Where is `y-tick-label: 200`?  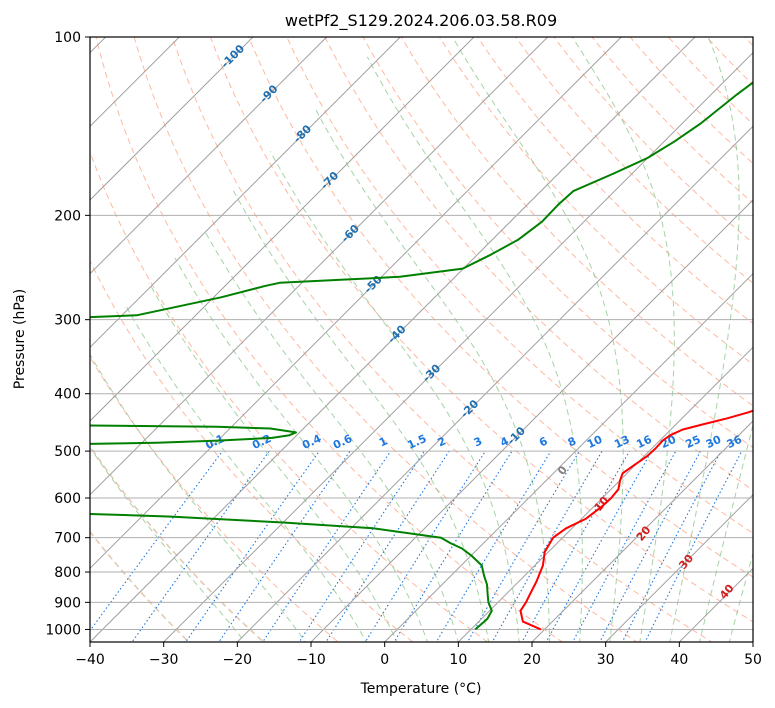
y-tick-label: 200 is located at coordinates (67, 216).